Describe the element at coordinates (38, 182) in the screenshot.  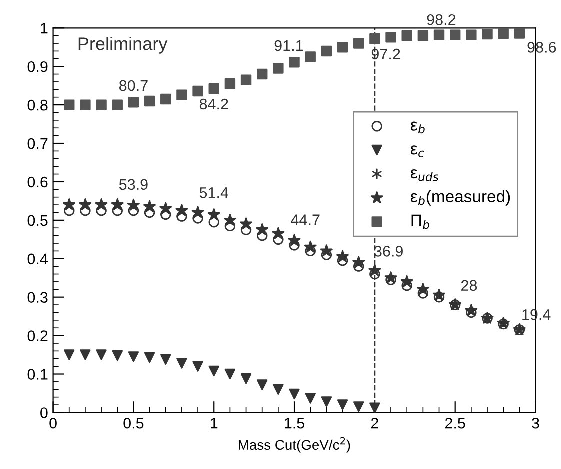
I see `y-tick-label: 0.6` at that location.